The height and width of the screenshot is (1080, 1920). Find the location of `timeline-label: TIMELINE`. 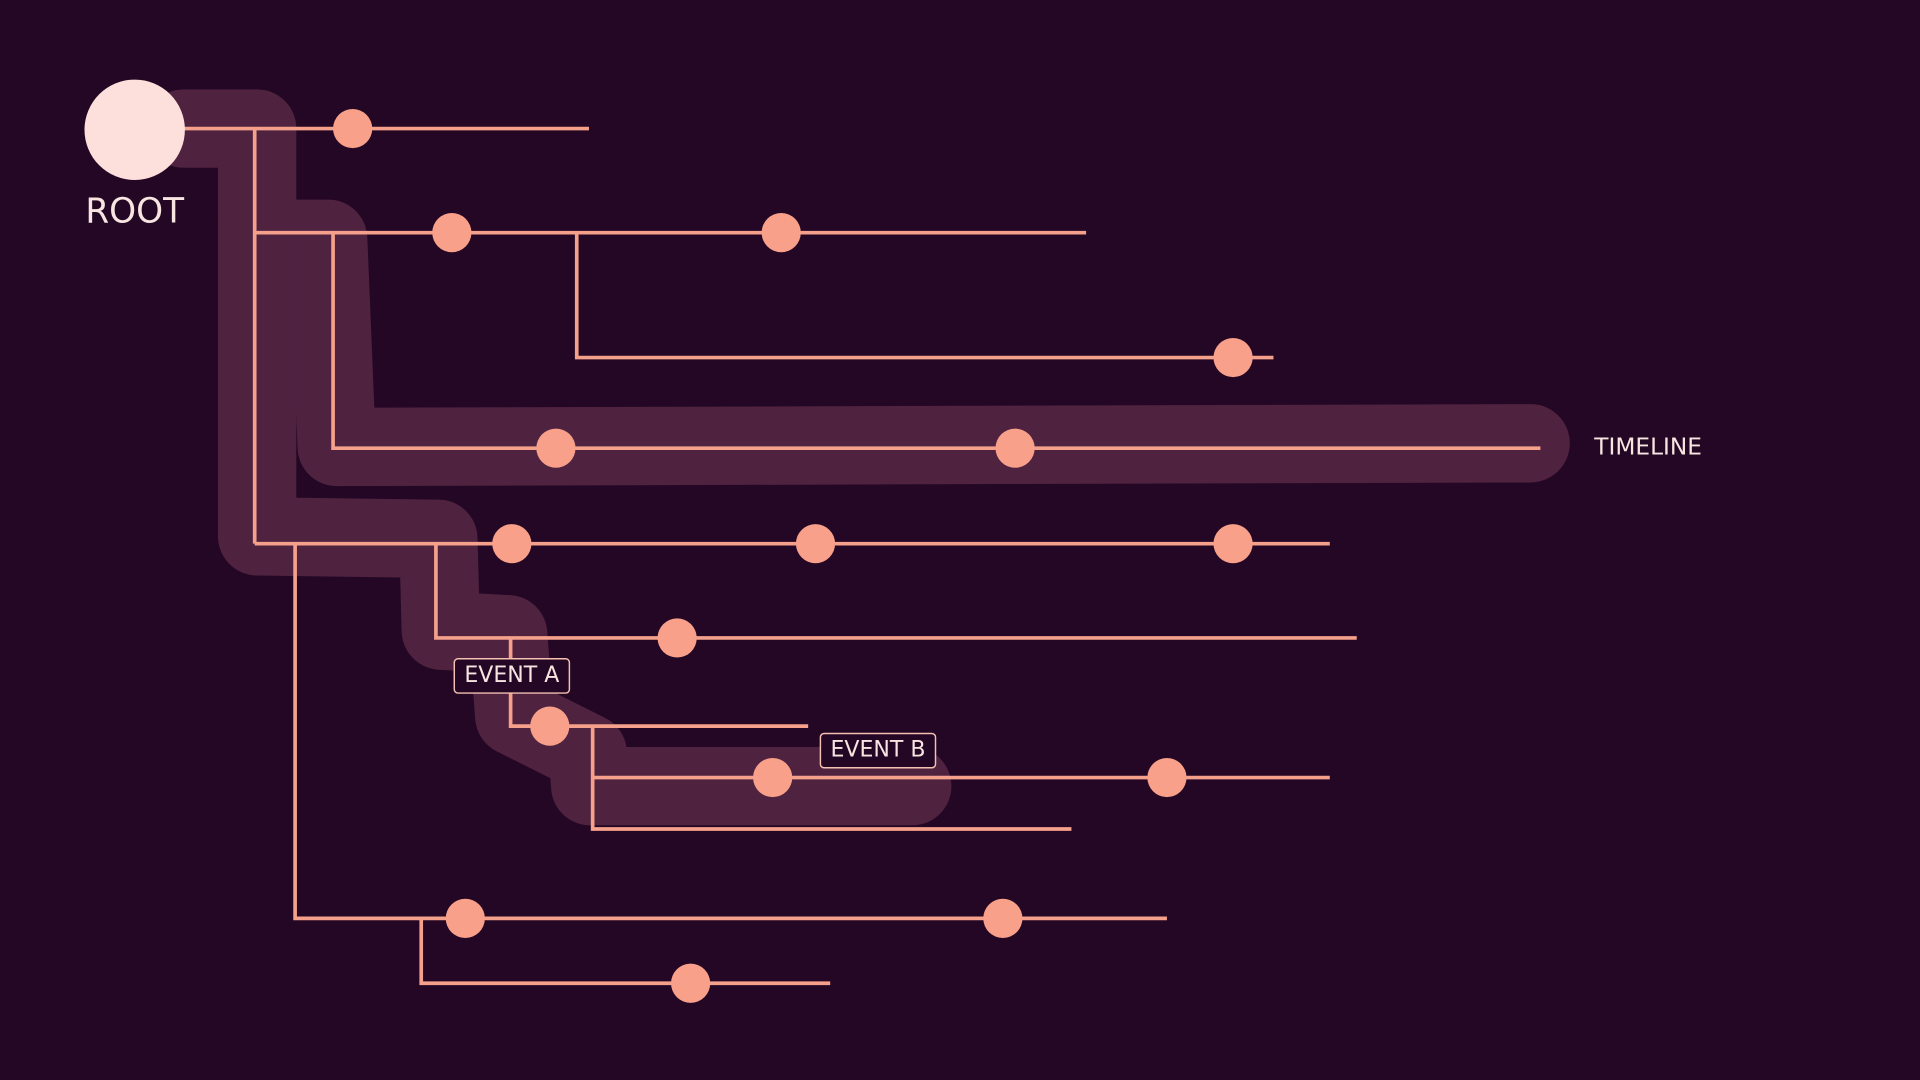

timeline-label: TIMELINE is located at coordinates (1647, 447).